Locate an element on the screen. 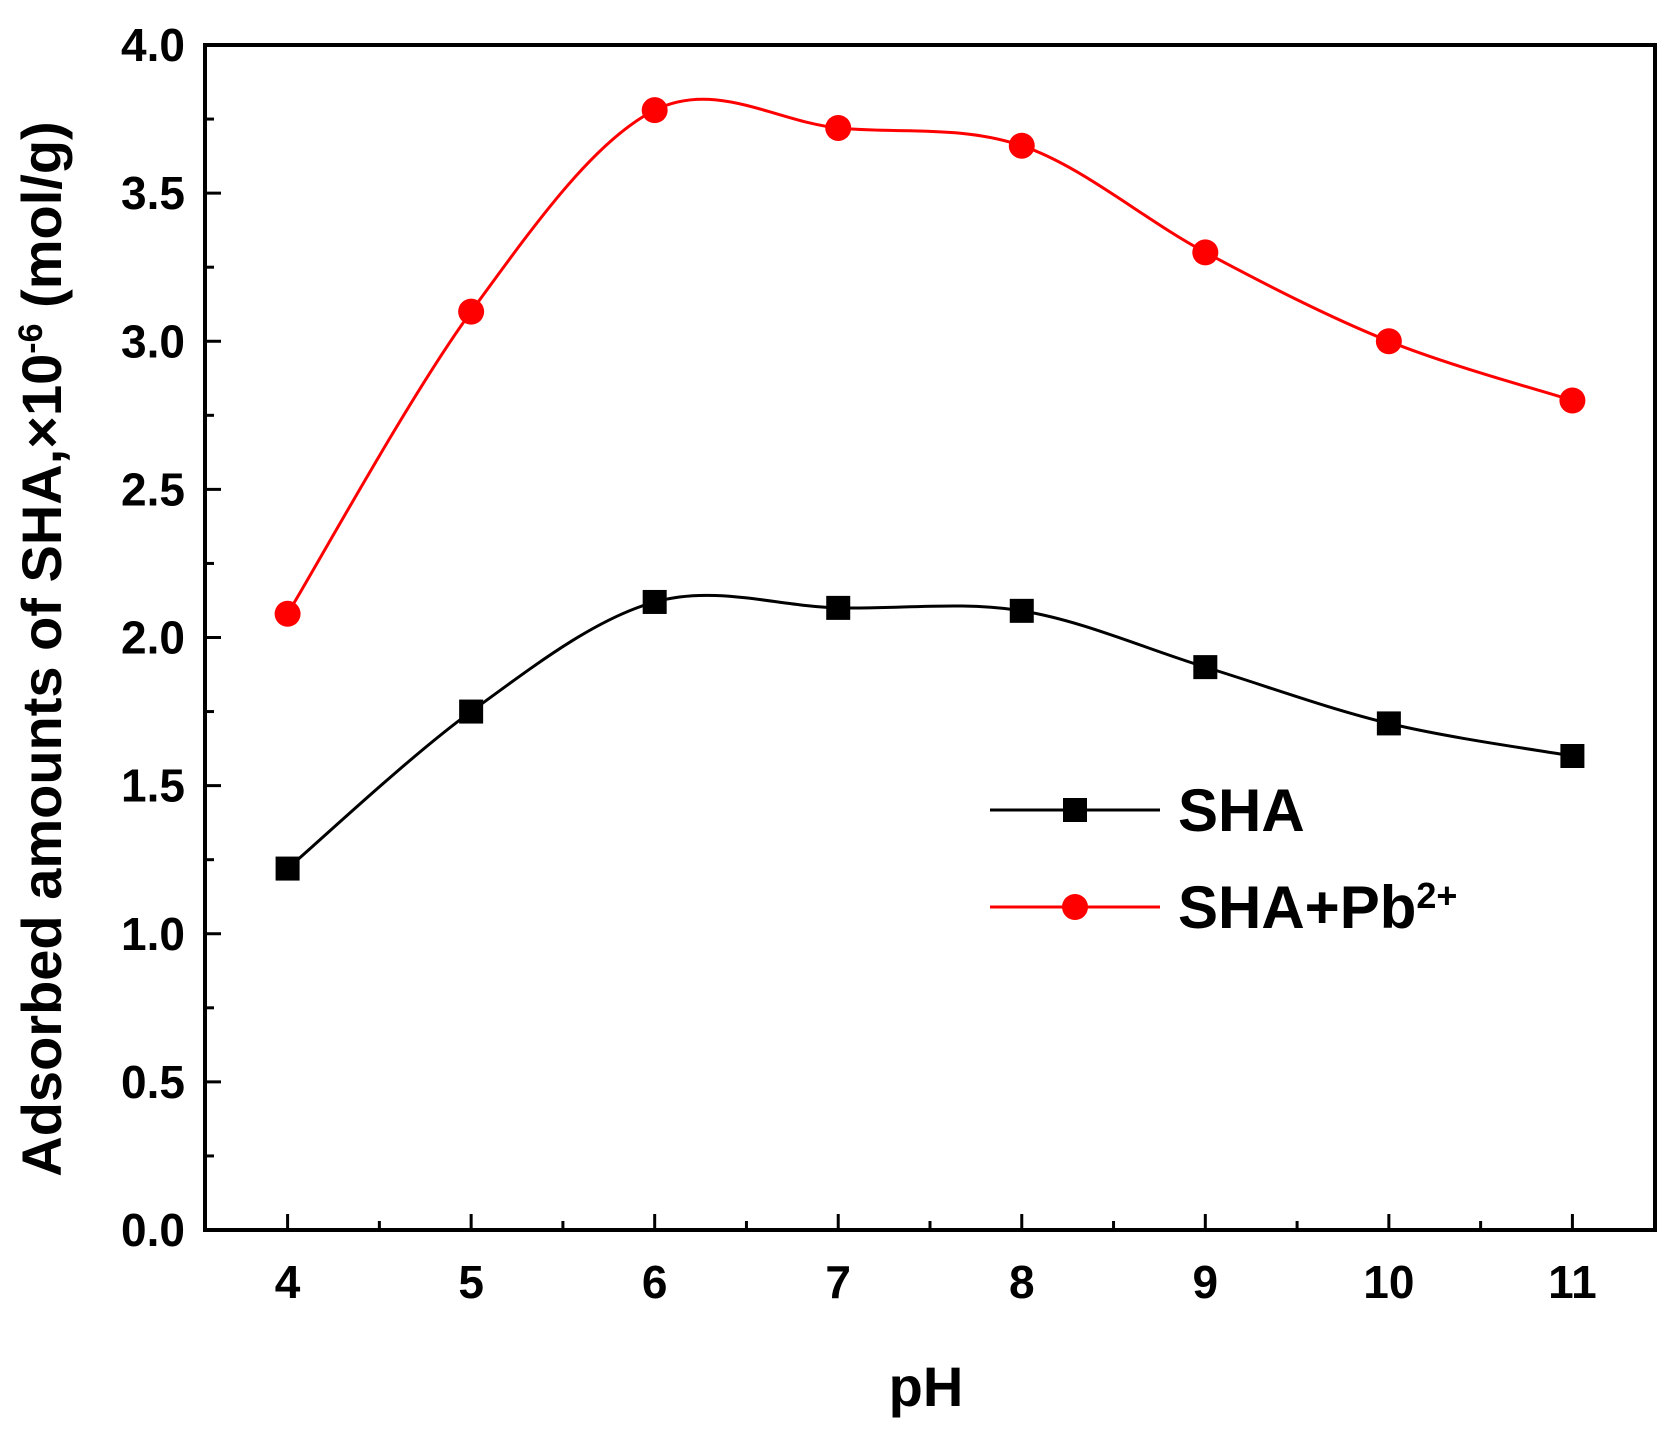 The width and height of the screenshot is (1667, 1429). y-axis-title-unit: (mol/g) is located at coordinates (41, 222).